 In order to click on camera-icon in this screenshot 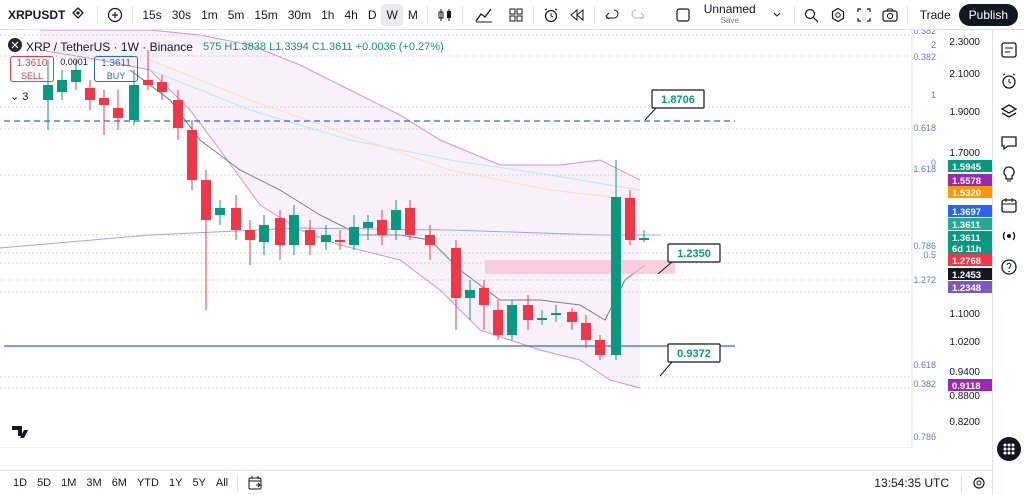, I will do `click(890, 15)`.